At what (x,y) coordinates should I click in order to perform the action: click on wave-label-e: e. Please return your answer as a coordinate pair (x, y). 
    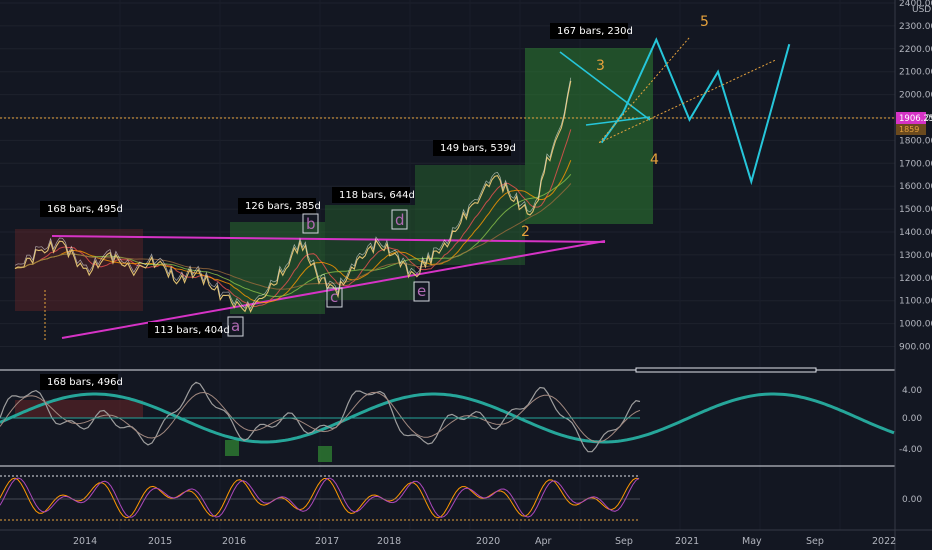
    Looking at the image, I should click on (421, 291).